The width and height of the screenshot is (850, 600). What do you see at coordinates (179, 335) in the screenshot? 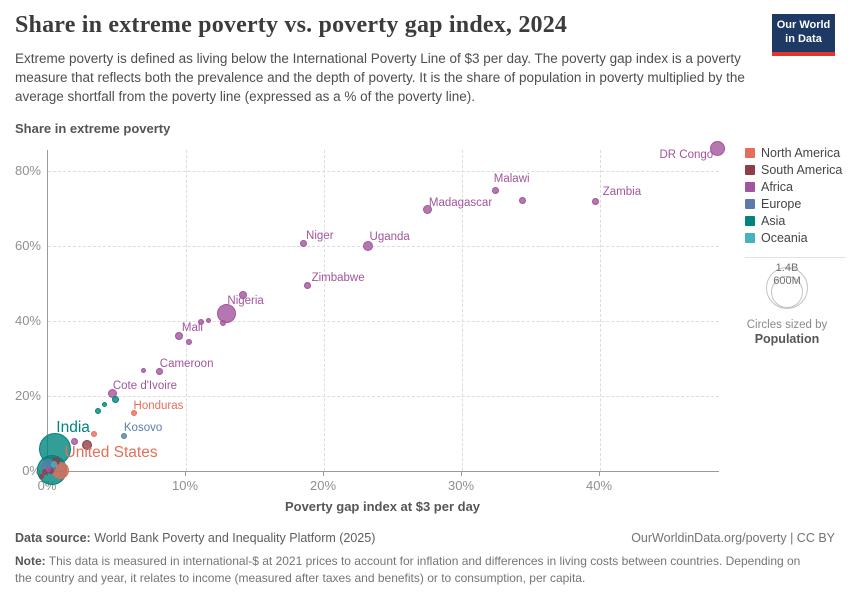
I see `data-point-mali` at bounding box center [179, 335].